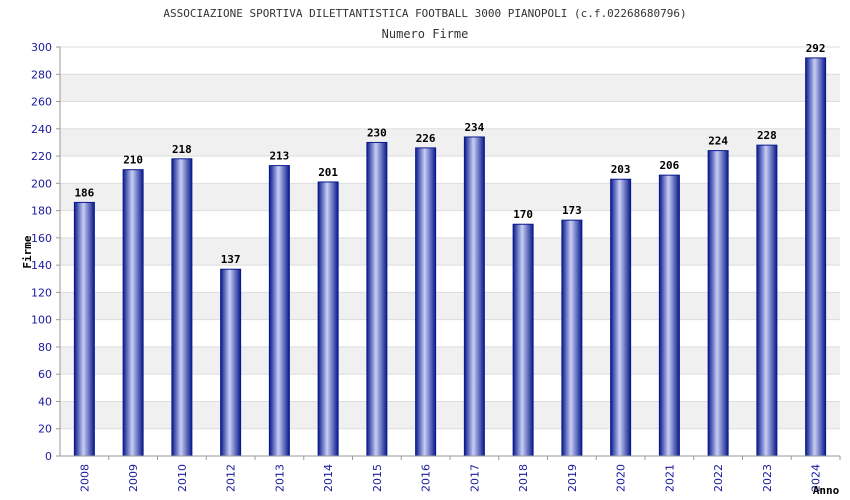  I want to click on y-tick-label: 120, so click(41, 292).